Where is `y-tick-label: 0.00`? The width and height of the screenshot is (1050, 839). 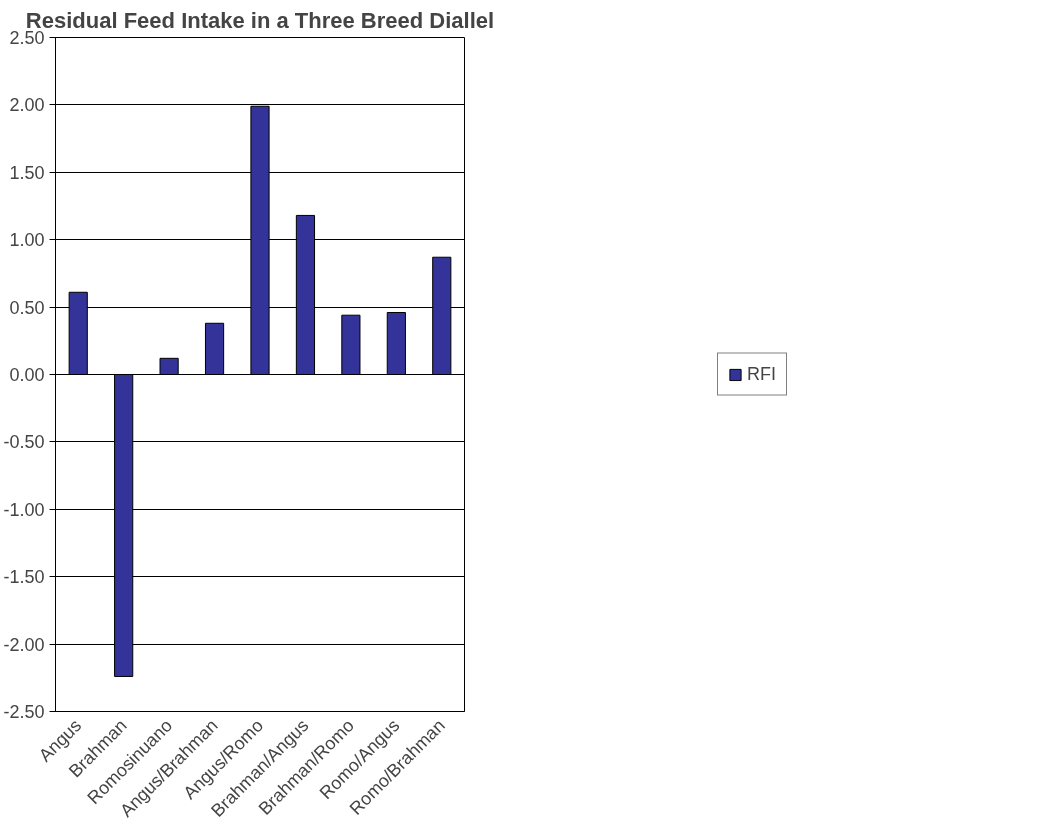 y-tick-label: 0.00 is located at coordinates (27, 375).